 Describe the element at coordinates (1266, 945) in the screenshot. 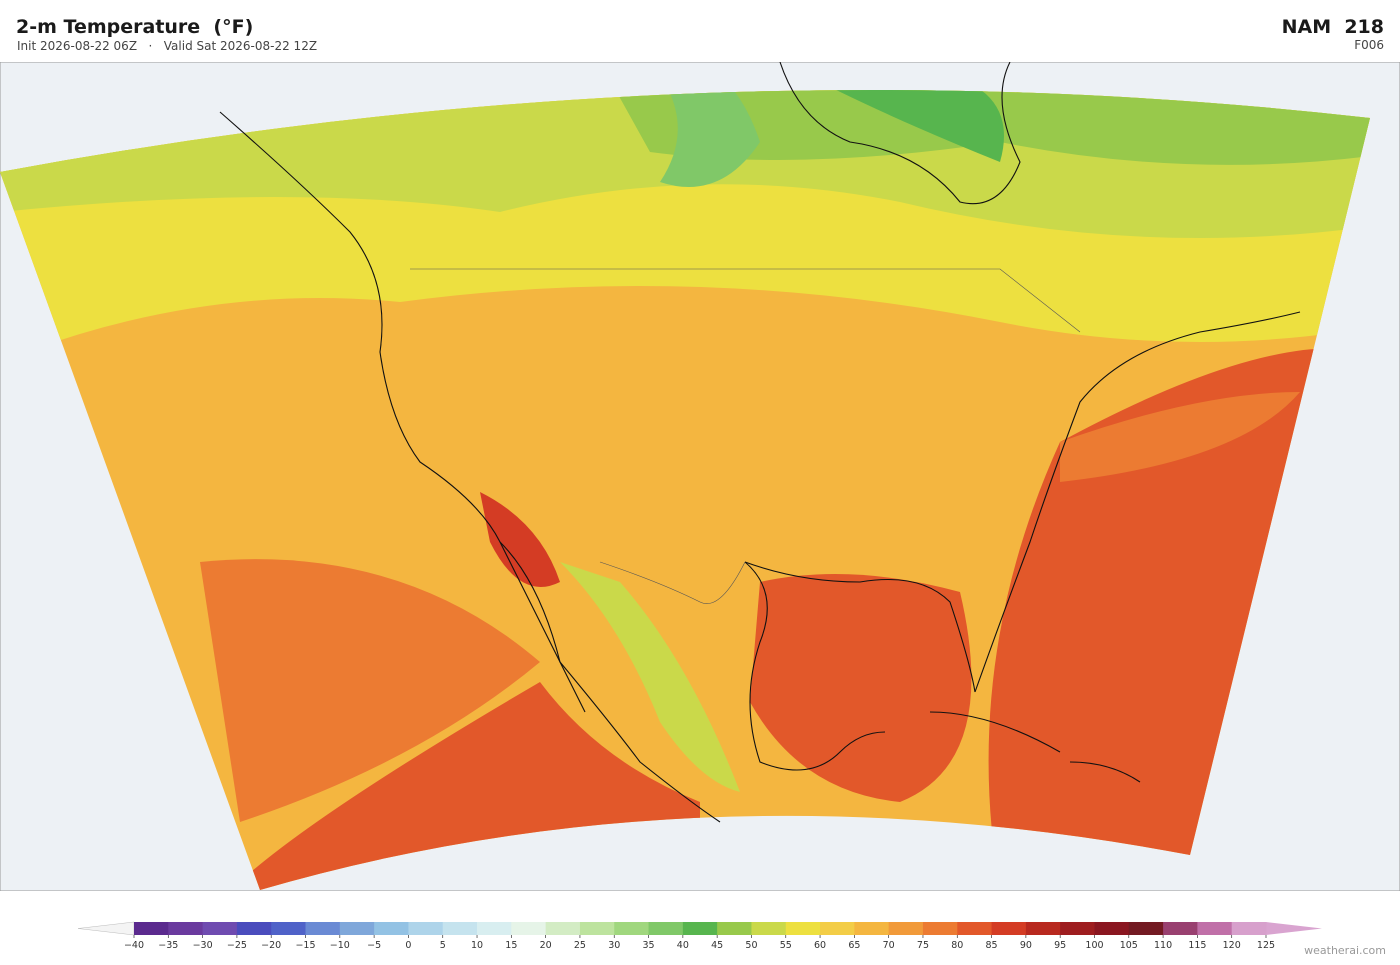

I see `colorbar-tick-label: 125` at that location.